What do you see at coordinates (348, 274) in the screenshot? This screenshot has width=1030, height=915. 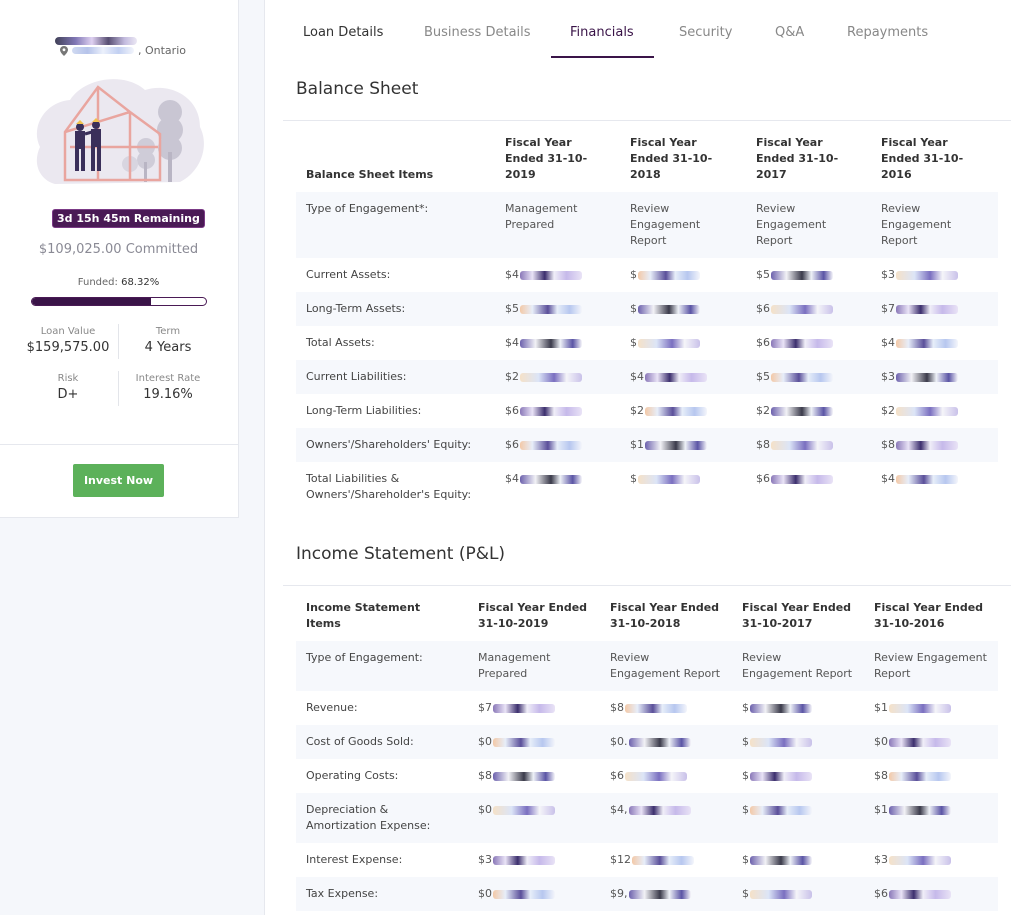 I see `row-label: Current Assets:` at bounding box center [348, 274].